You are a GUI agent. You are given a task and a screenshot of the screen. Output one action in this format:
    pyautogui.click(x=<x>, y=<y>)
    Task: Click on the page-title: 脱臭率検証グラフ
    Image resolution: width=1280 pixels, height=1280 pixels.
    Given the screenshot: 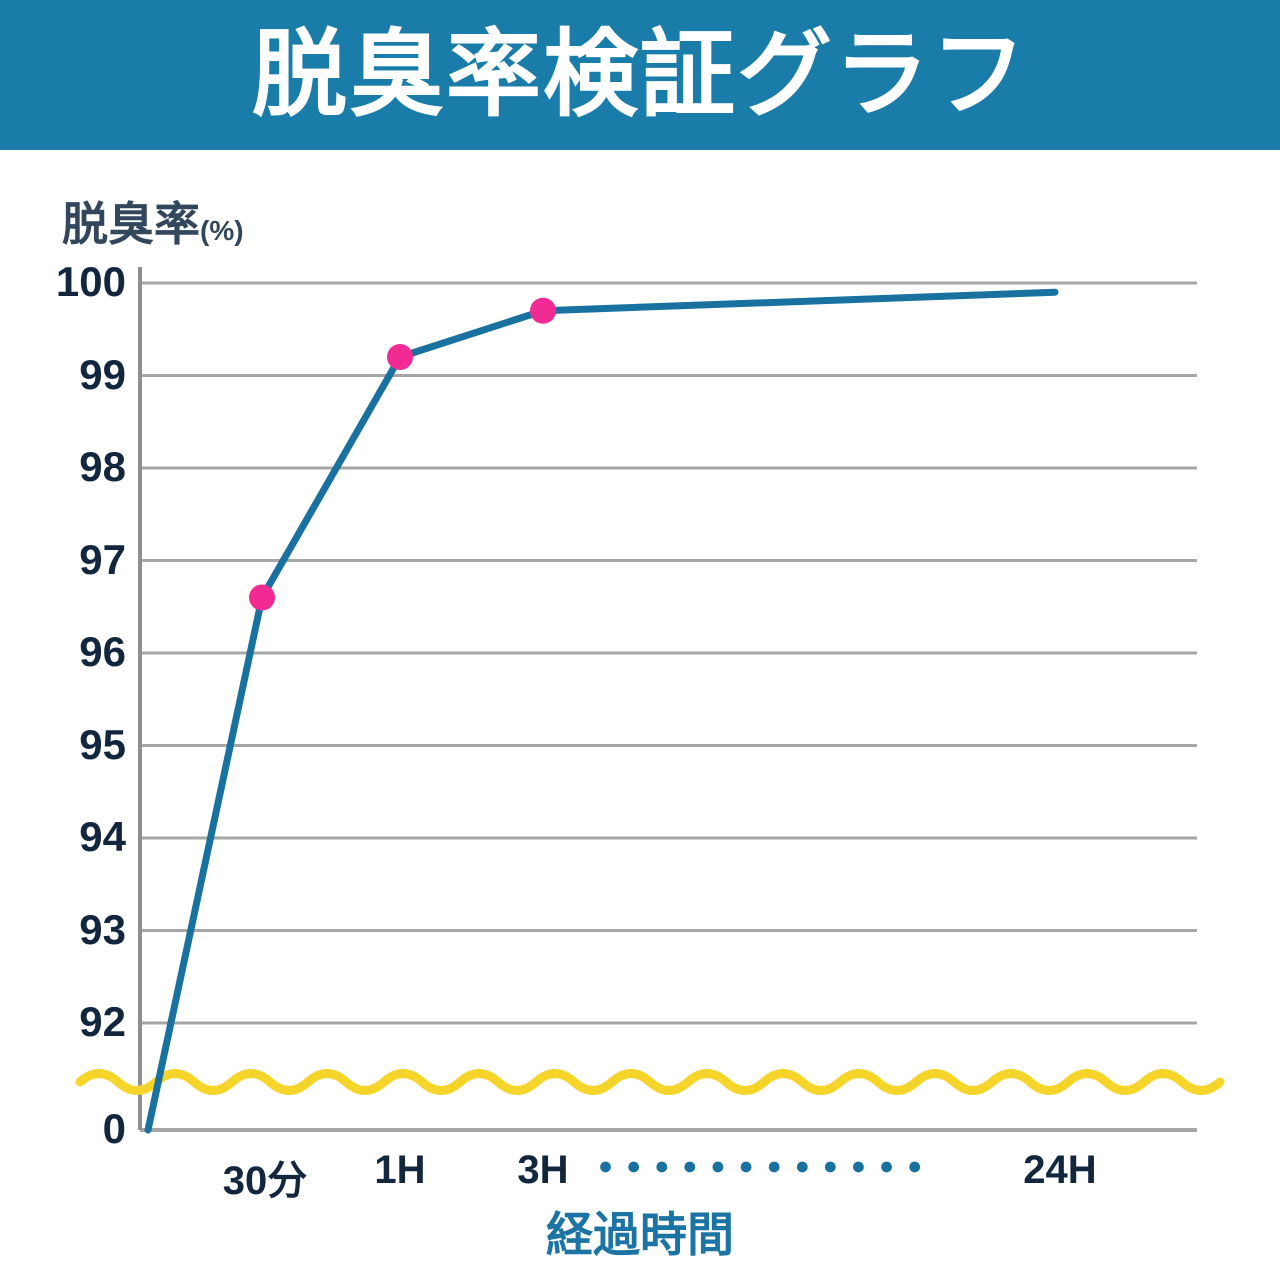 What is the action you would take?
    pyautogui.click(x=639, y=74)
    